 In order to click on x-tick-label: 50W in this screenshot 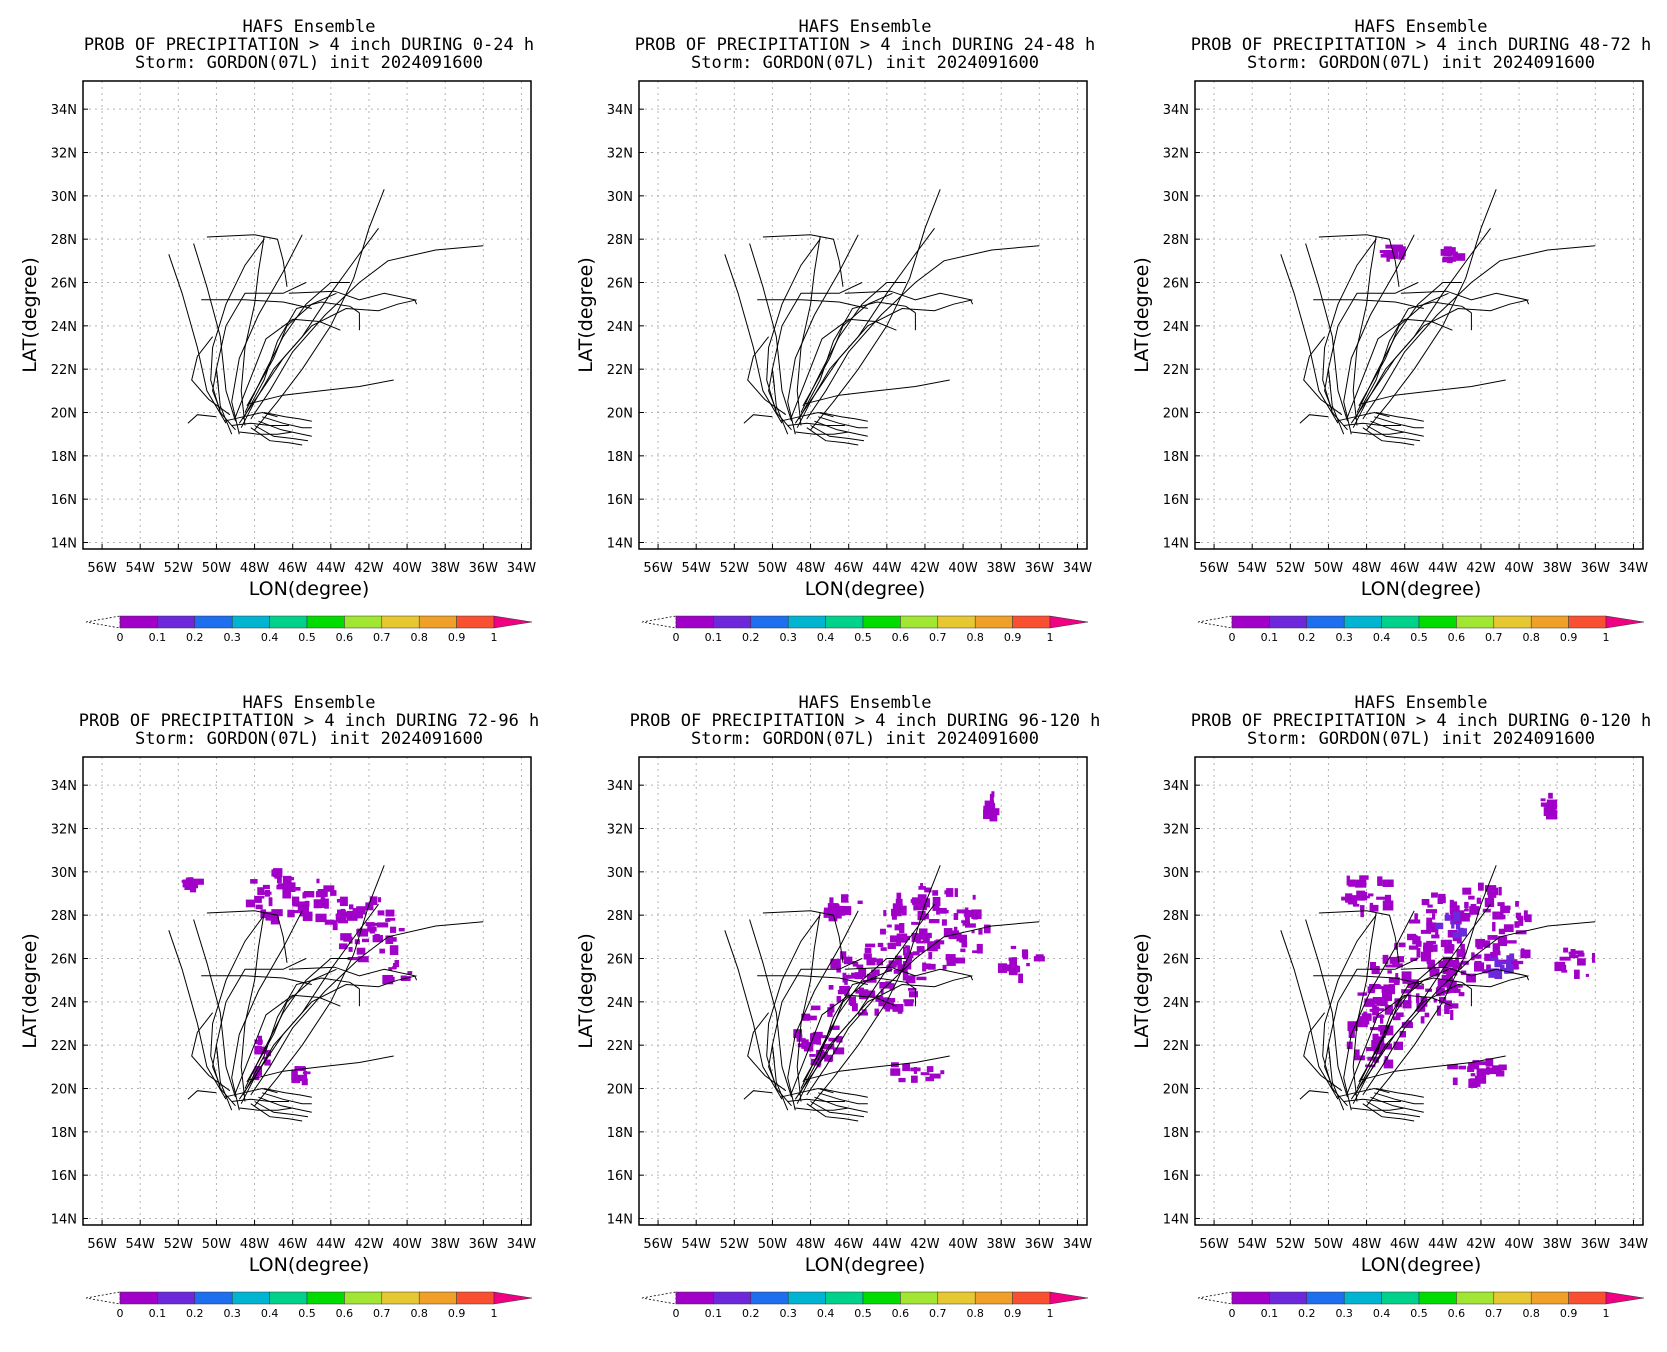, I will do `click(1329, 568)`.